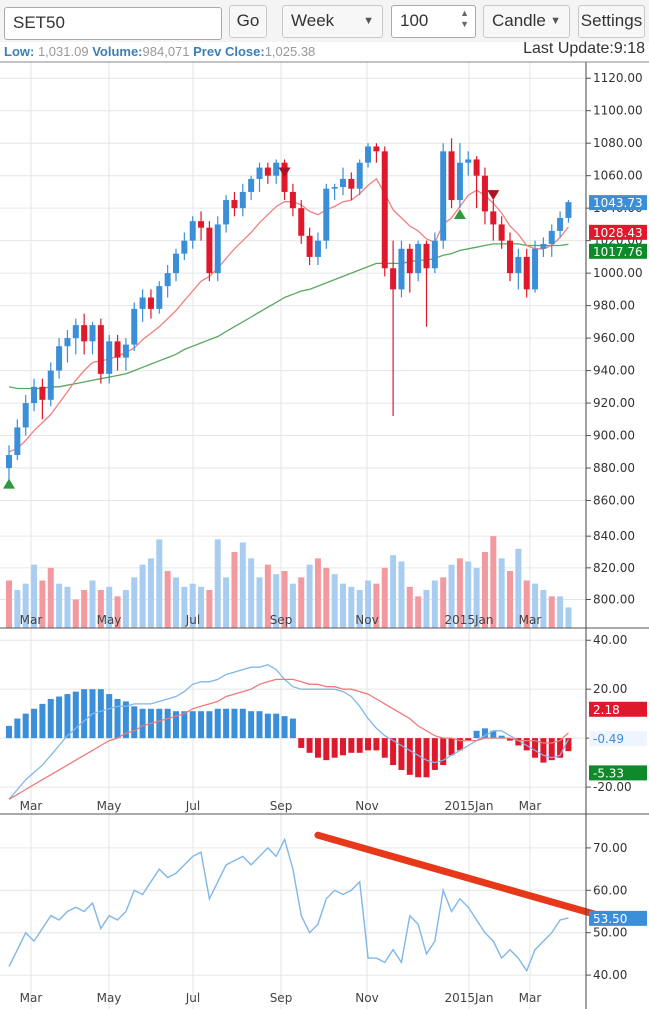 The width and height of the screenshot is (649, 1009). What do you see at coordinates (608, 739) in the screenshot?
I see `macd-line-badge: -0.49` at bounding box center [608, 739].